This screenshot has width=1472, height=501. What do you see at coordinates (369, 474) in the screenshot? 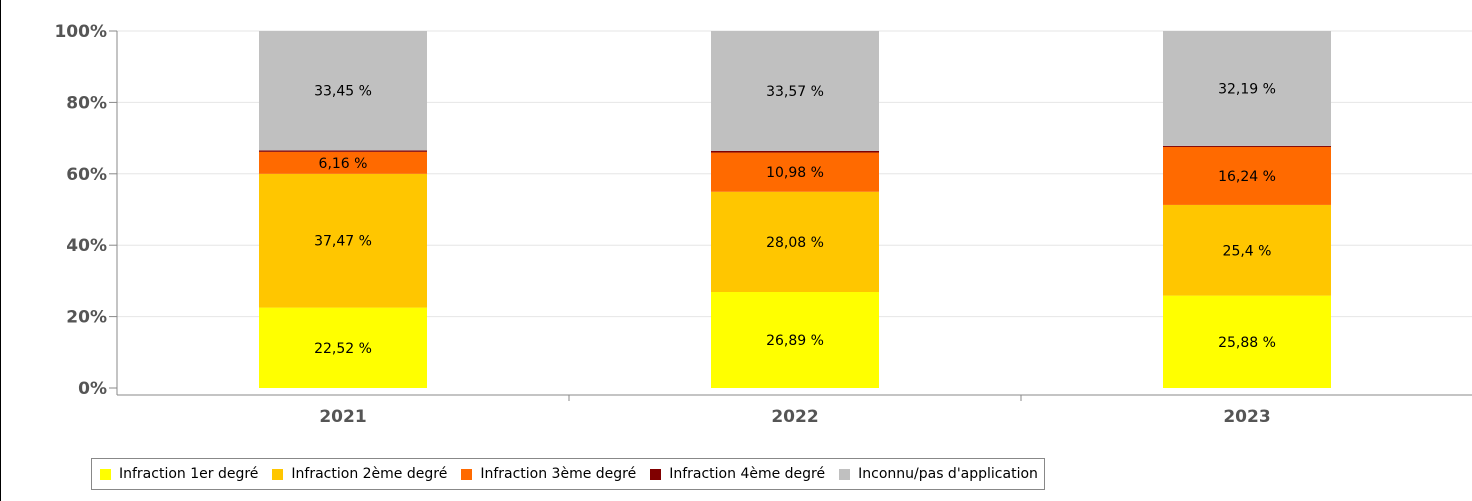
I see `legend-label: Infraction 2ème degré` at bounding box center [369, 474].